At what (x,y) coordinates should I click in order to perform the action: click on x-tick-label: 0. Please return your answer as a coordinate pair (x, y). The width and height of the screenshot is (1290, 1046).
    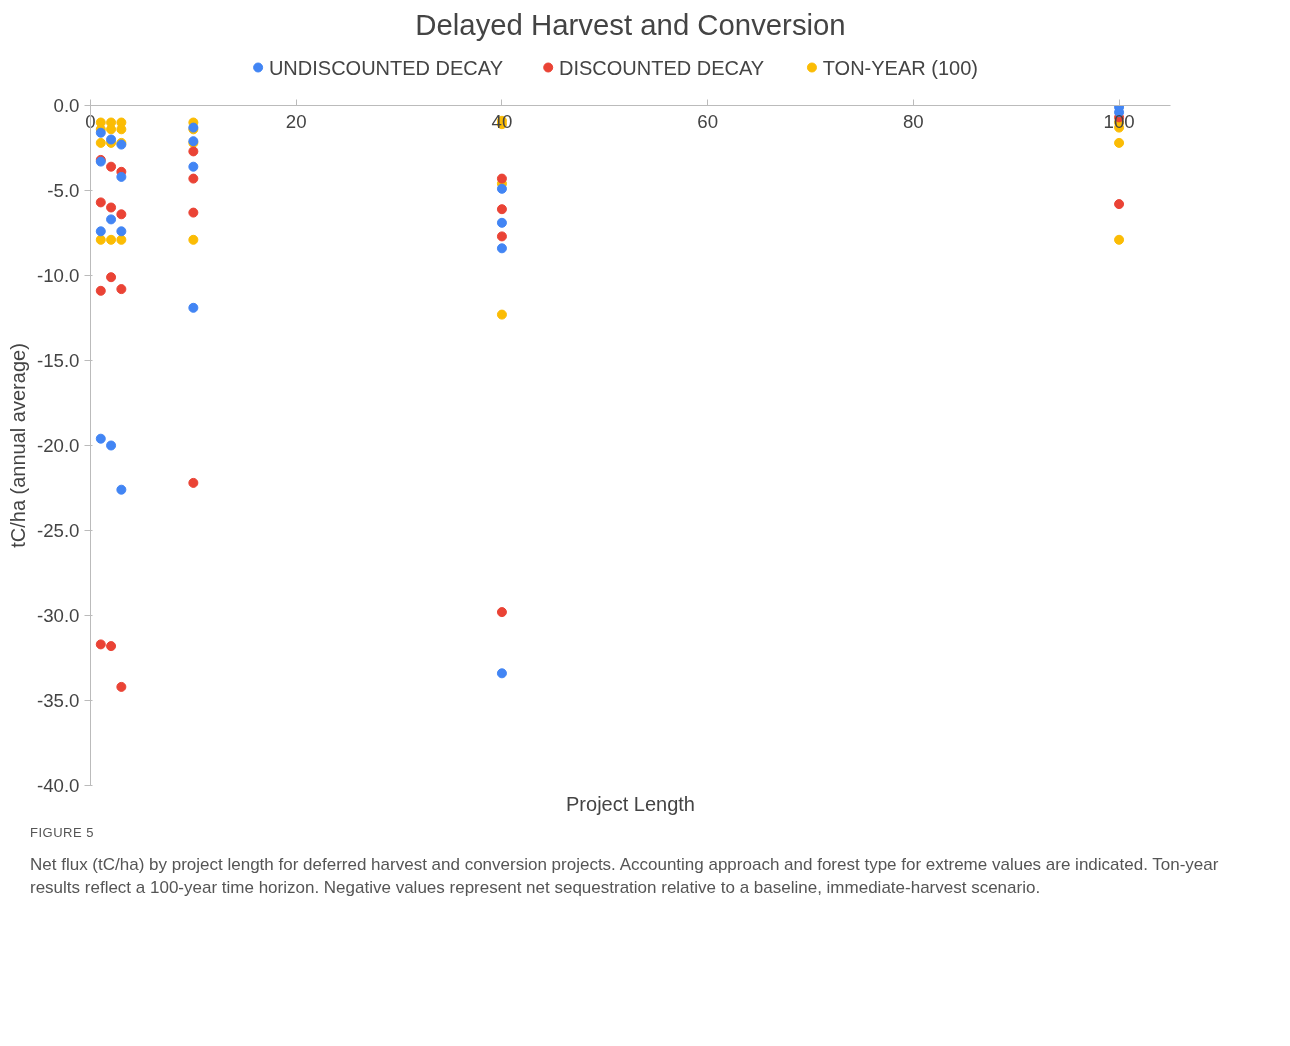
    Looking at the image, I should click on (90, 121).